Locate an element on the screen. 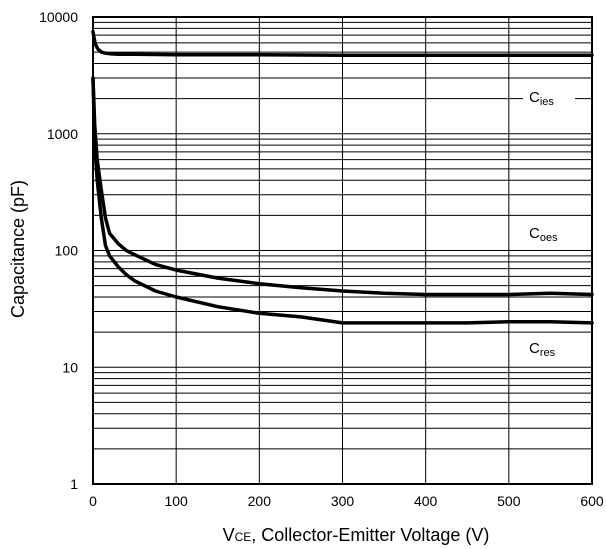 The width and height of the screenshot is (606, 549). label-boxes: Cies Coes Cres is located at coordinates (549, 222).